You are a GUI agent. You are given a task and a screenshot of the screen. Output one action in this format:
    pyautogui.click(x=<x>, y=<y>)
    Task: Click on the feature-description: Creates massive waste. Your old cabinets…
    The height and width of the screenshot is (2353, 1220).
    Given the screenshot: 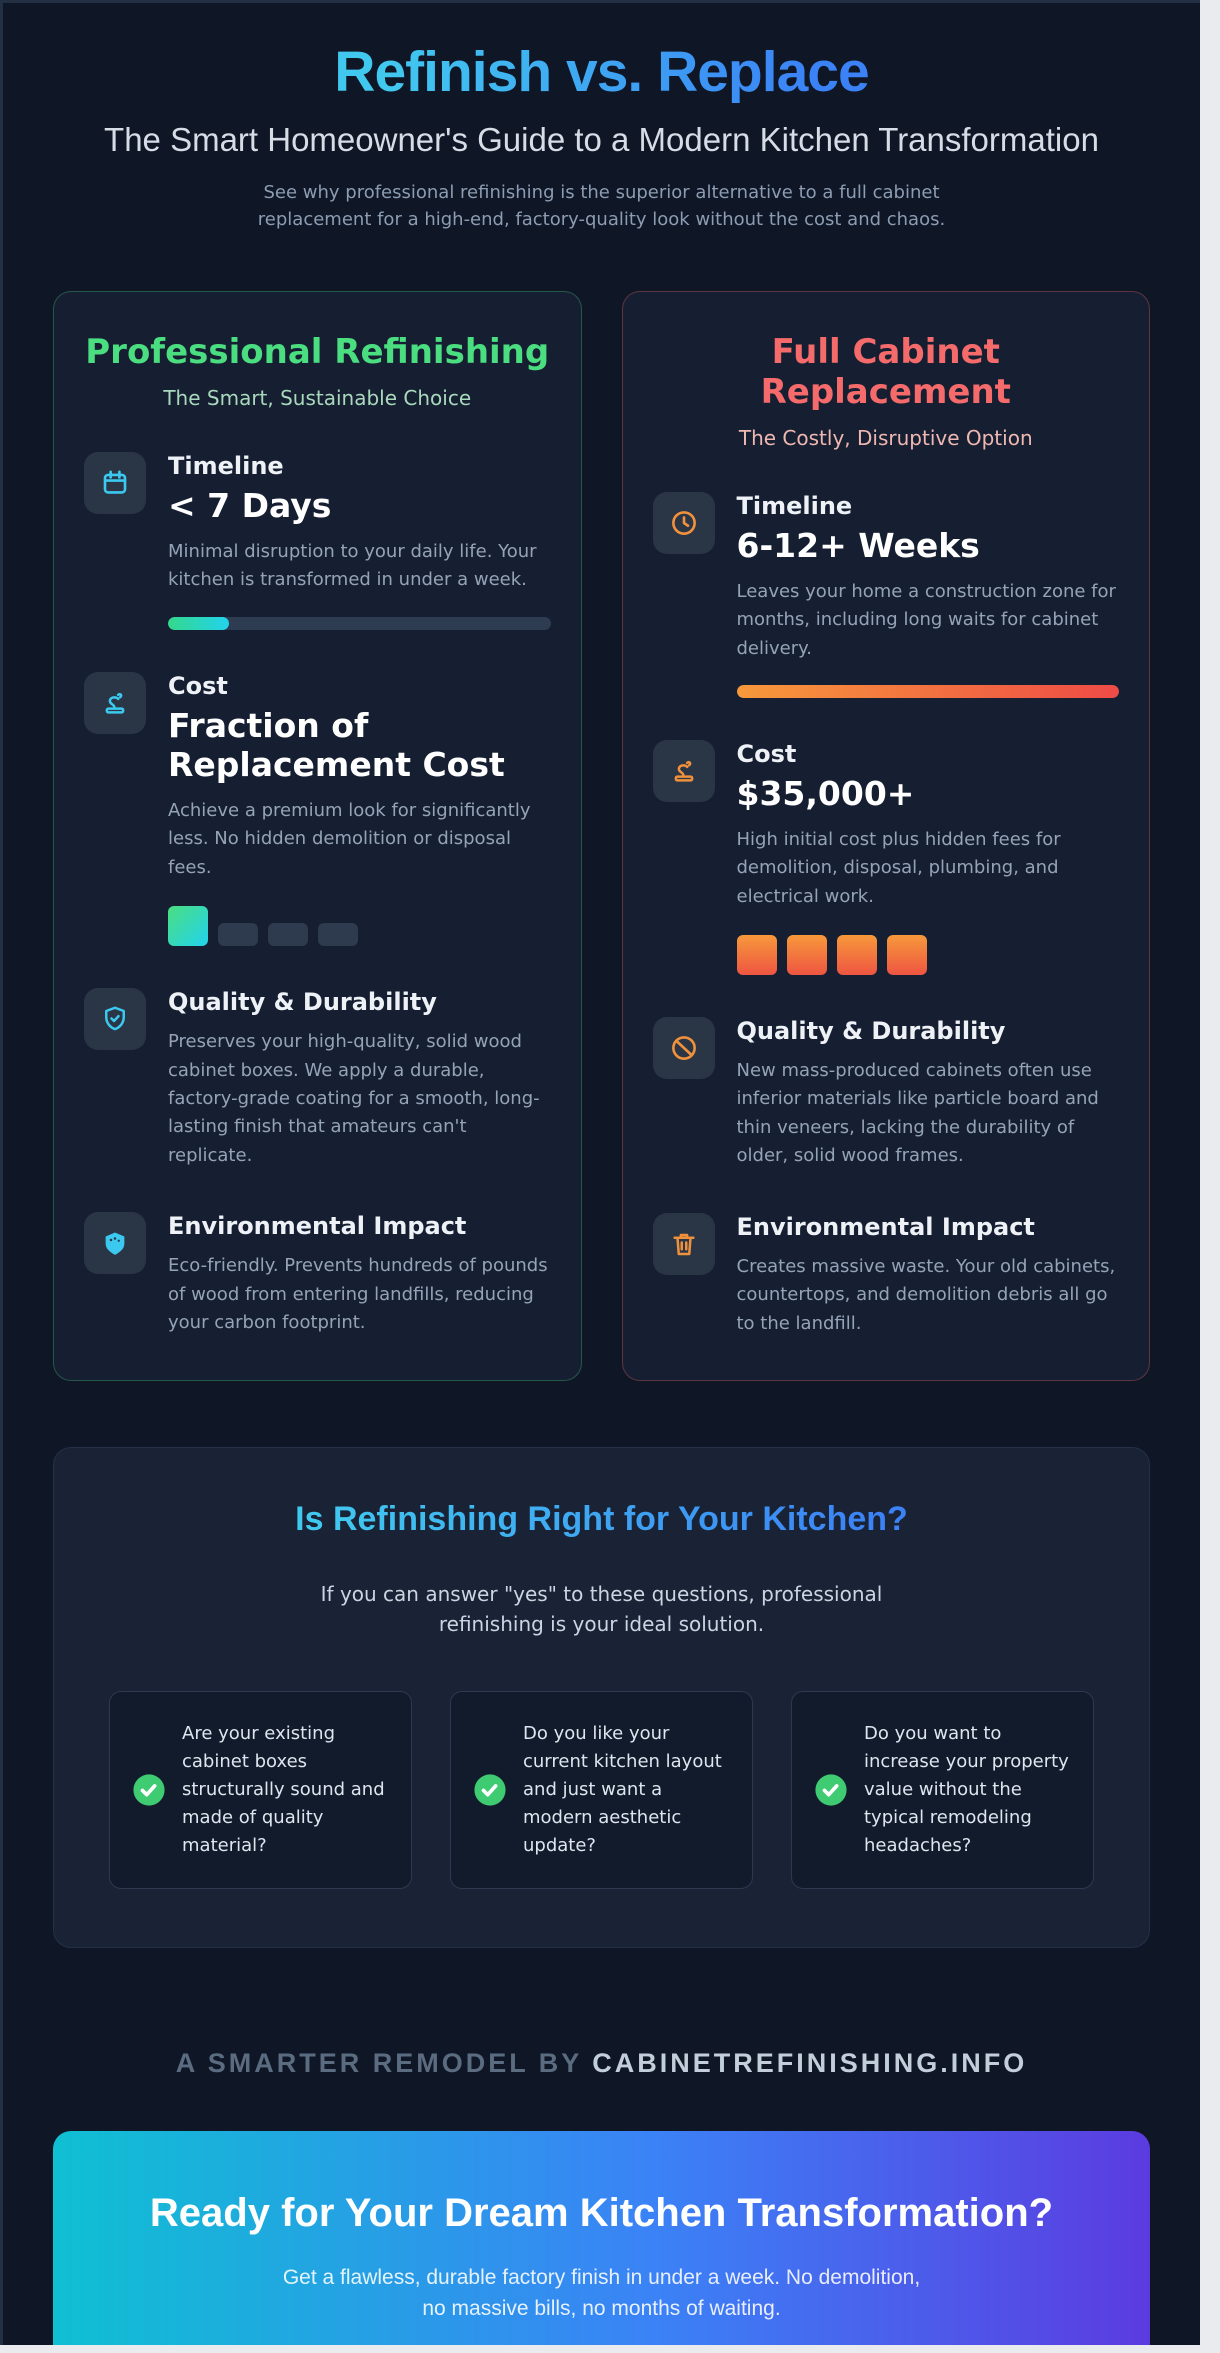 What is the action you would take?
    pyautogui.click(x=926, y=1294)
    